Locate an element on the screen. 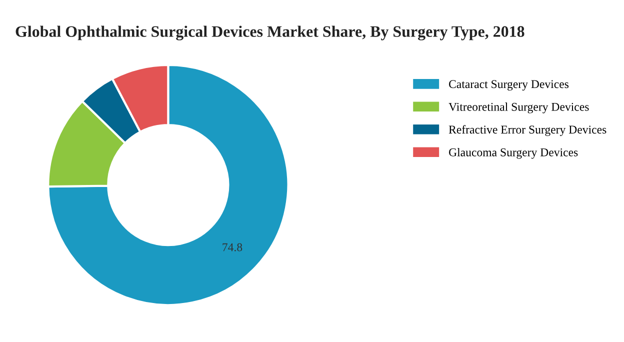 The image size is (624, 342). chart-title: Global Ophthalmic Surgical Devices Market Share, By Surgery Type, 2018 is located at coordinates (270, 33).